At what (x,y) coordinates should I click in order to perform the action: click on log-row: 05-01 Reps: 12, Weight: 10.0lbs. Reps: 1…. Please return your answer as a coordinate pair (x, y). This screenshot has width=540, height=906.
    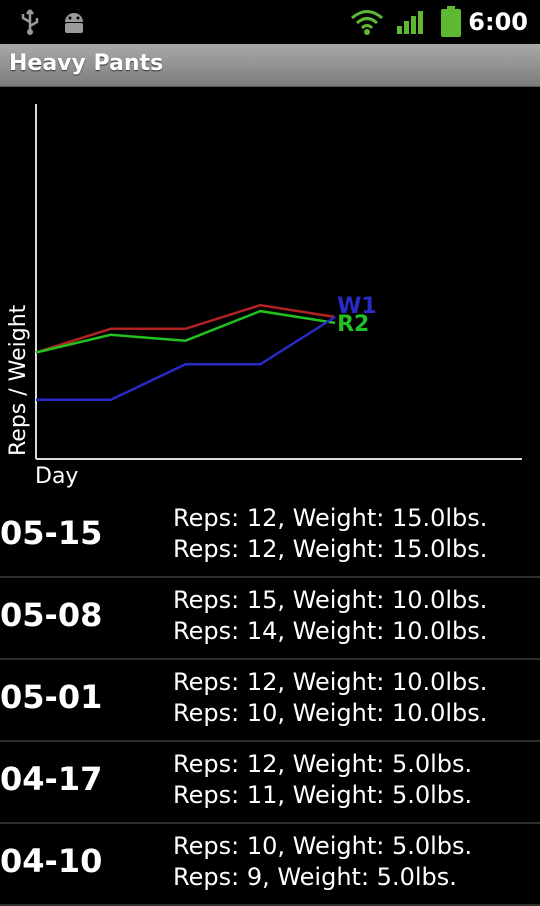
    Looking at the image, I should click on (270, 701).